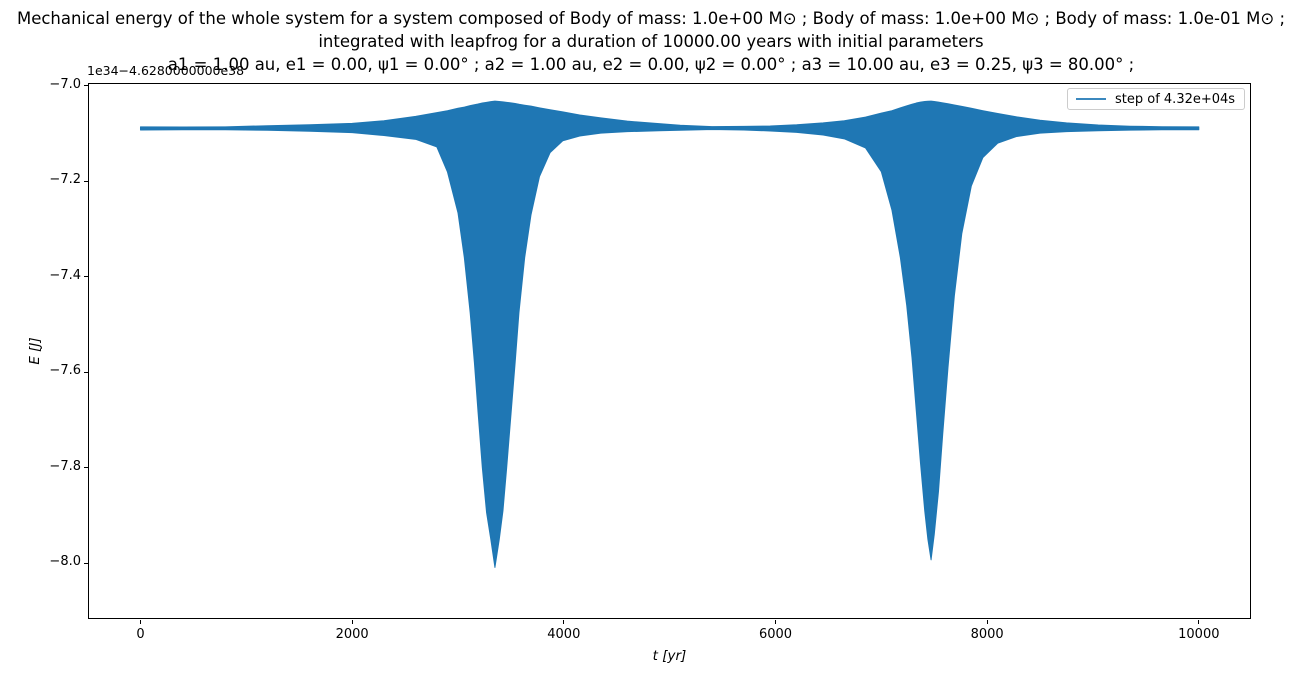 The width and height of the screenshot is (1302, 676). I want to click on x-tick-label: 8000, so click(987, 634).